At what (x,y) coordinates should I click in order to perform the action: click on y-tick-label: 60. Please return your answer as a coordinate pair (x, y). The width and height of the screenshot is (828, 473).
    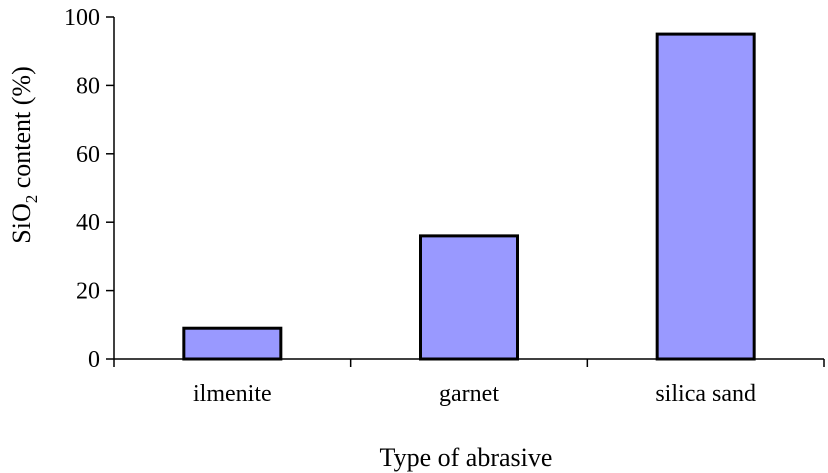
    Looking at the image, I should click on (88, 155).